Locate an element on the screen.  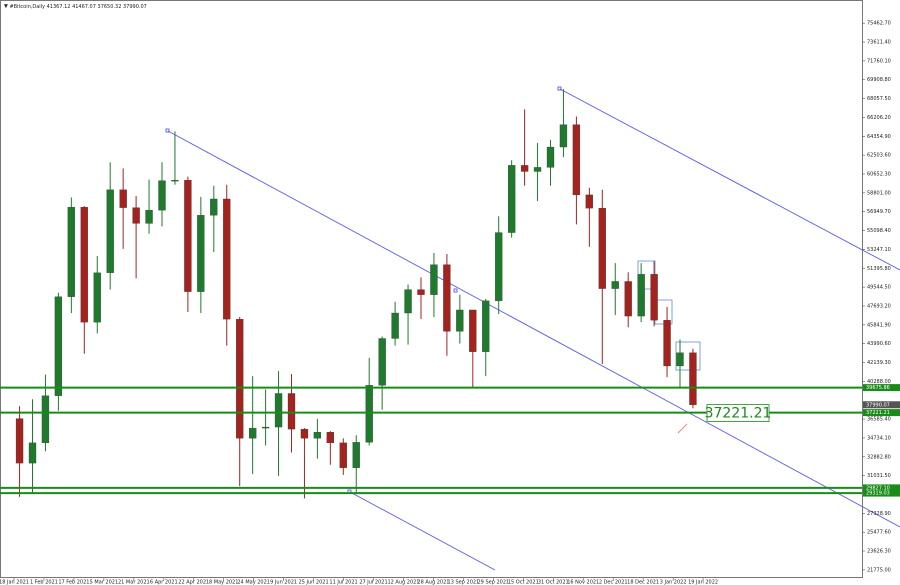
x-tick-label: 6 Apr 2021 is located at coordinates (164, 582).